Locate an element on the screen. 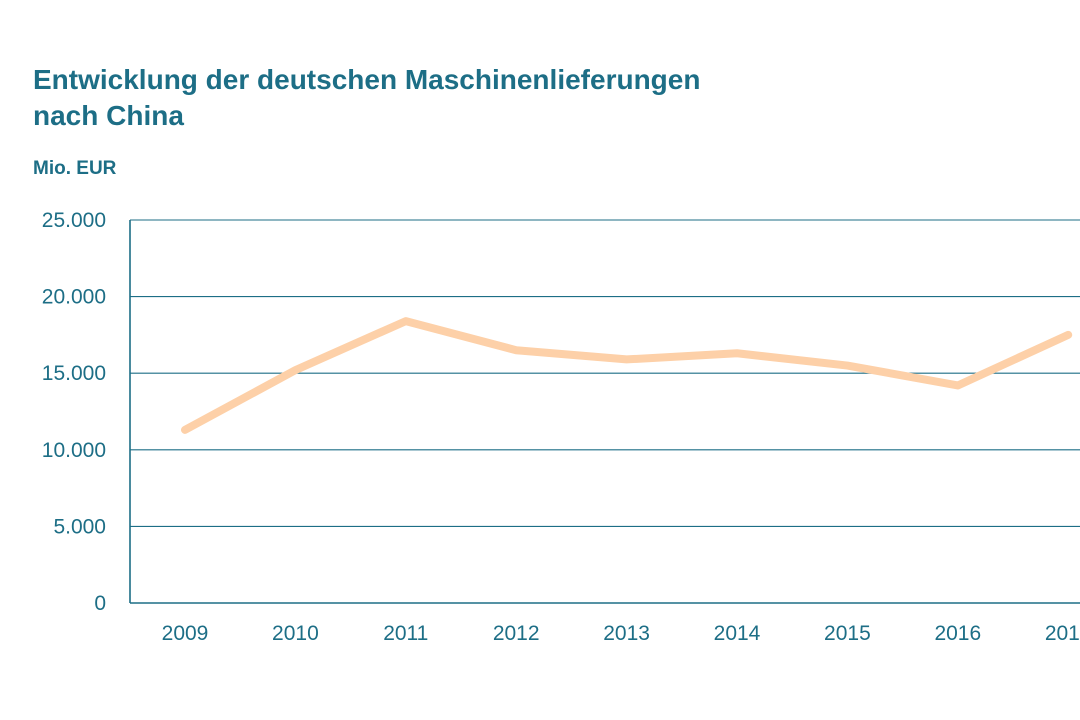 The width and height of the screenshot is (1080, 720). x-tick-label: 2015 is located at coordinates (847, 633).